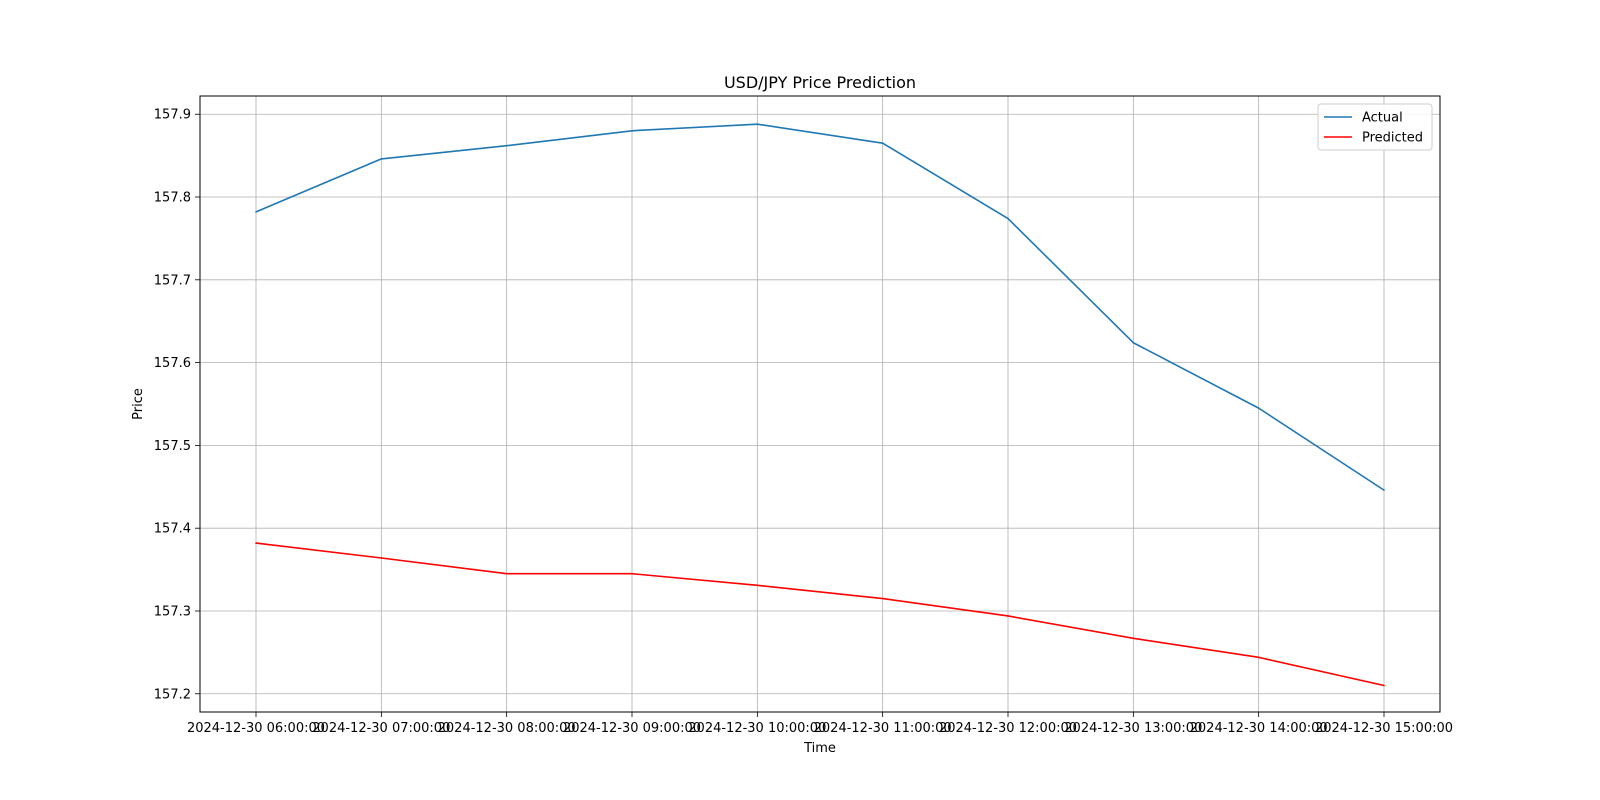  Describe the element at coordinates (1384, 728) in the screenshot. I see `x-tick-label: 2024-12-30 15:00:00` at that location.